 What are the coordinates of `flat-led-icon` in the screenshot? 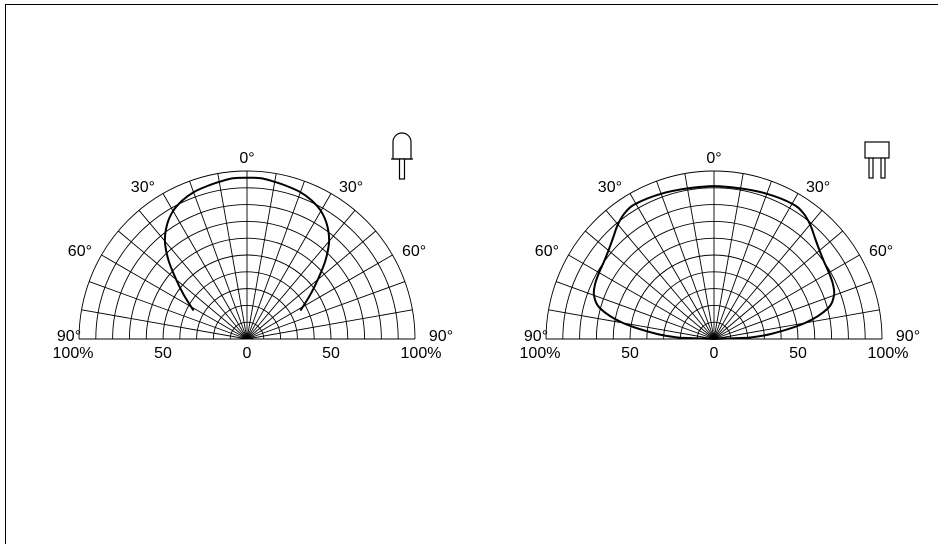 It's located at (877, 160).